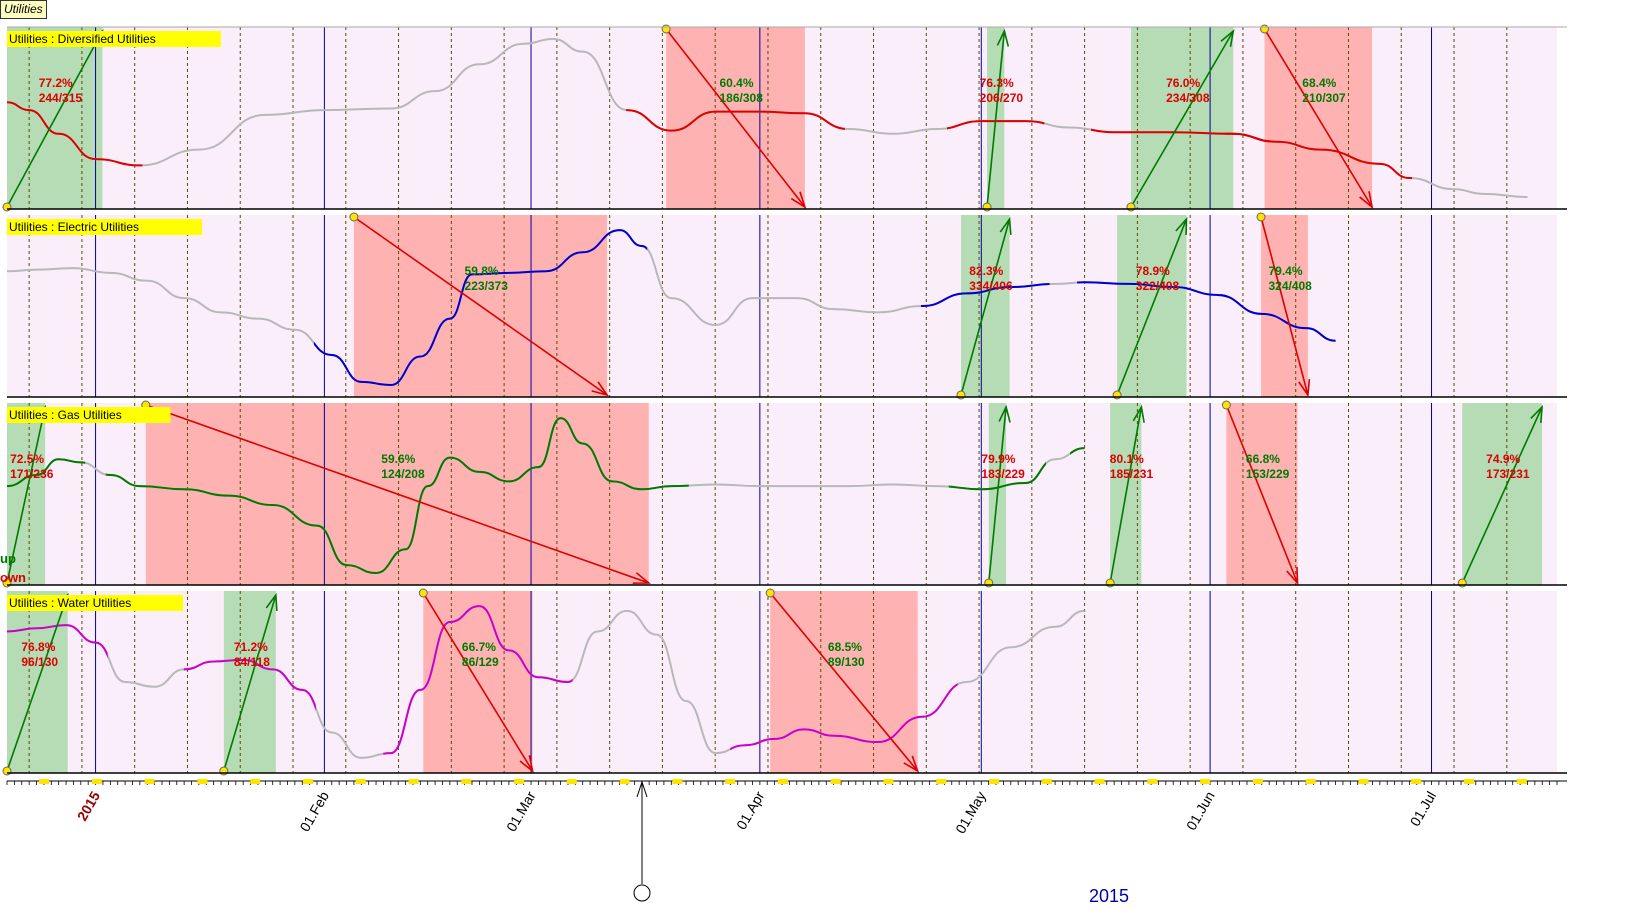  I want to click on zone-ratio-label: 84/118, so click(252, 662).